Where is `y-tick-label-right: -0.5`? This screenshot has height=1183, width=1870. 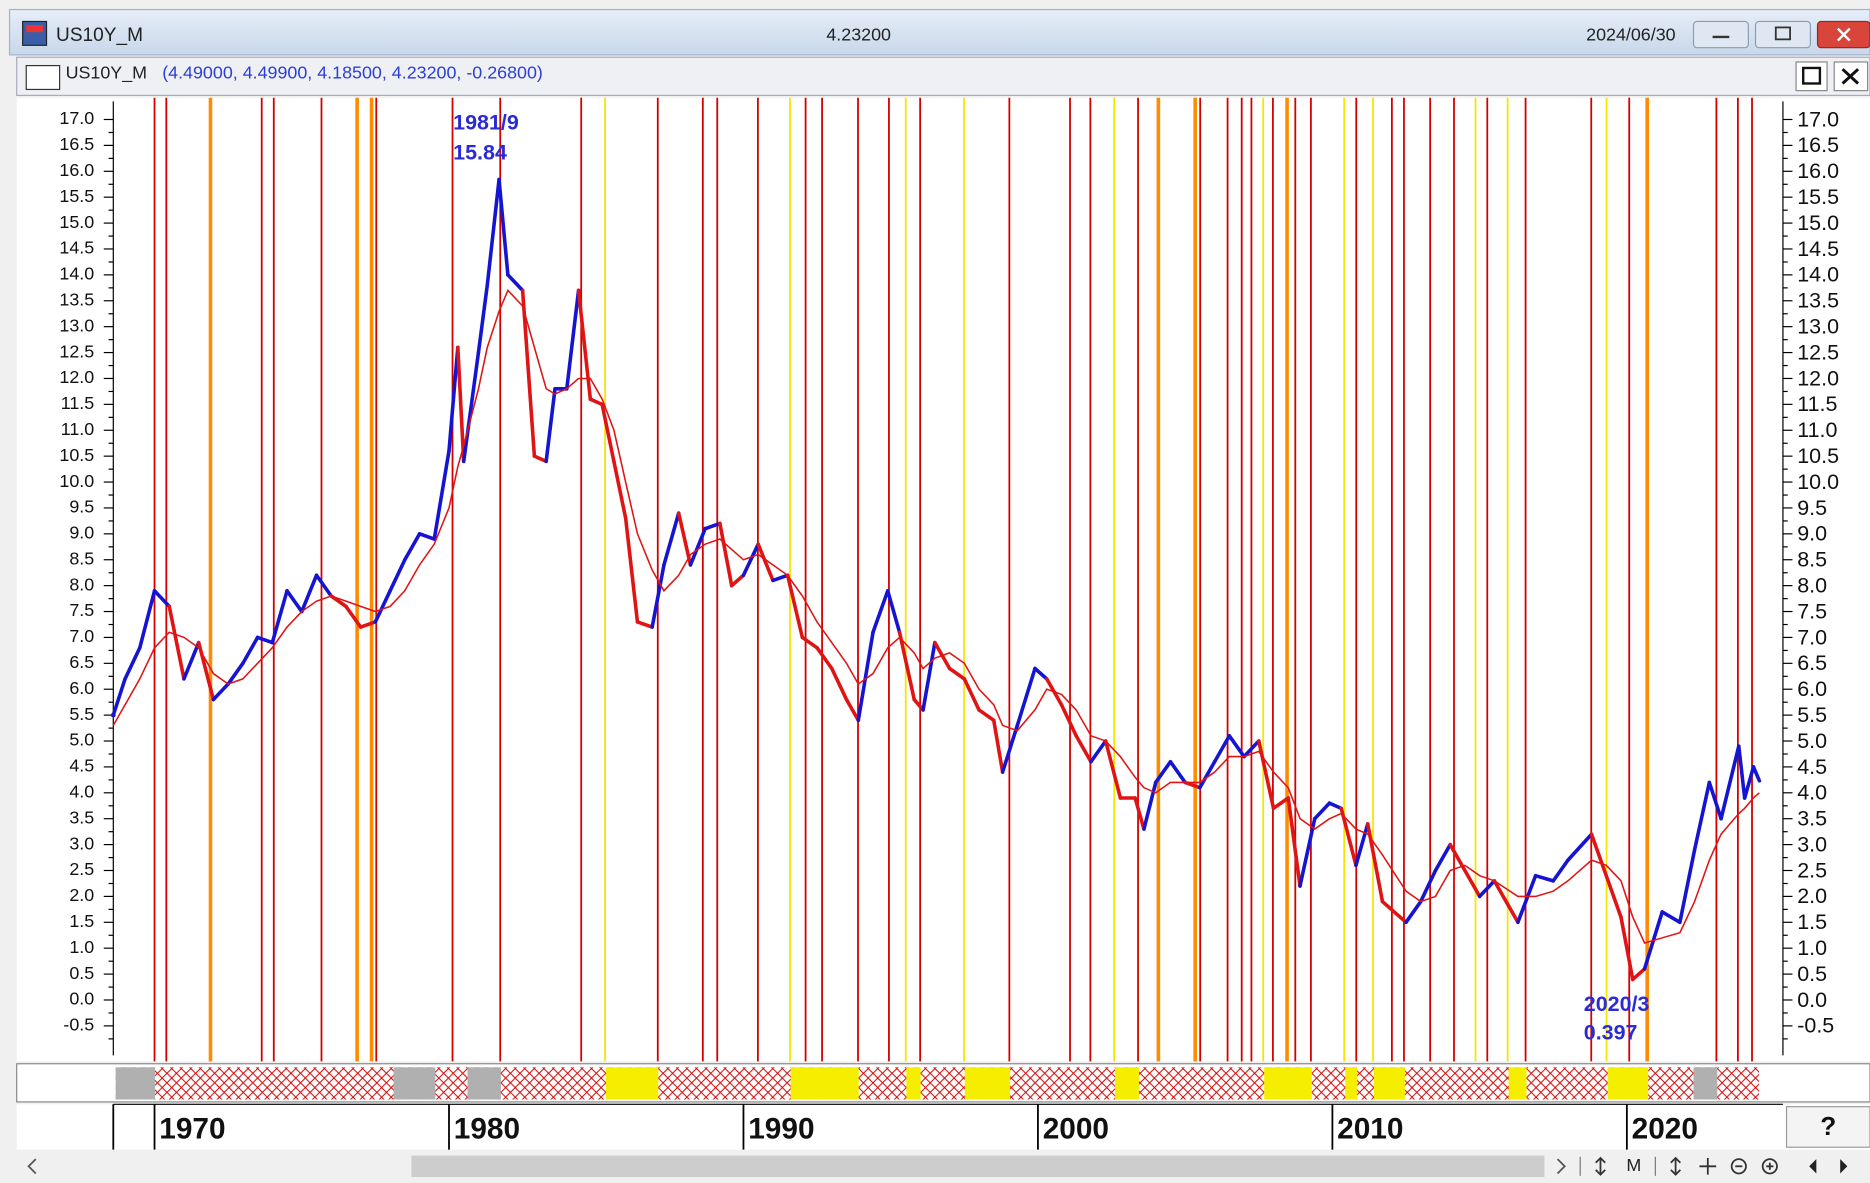
y-tick-label-right: -0.5 is located at coordinates (1815, 1026).